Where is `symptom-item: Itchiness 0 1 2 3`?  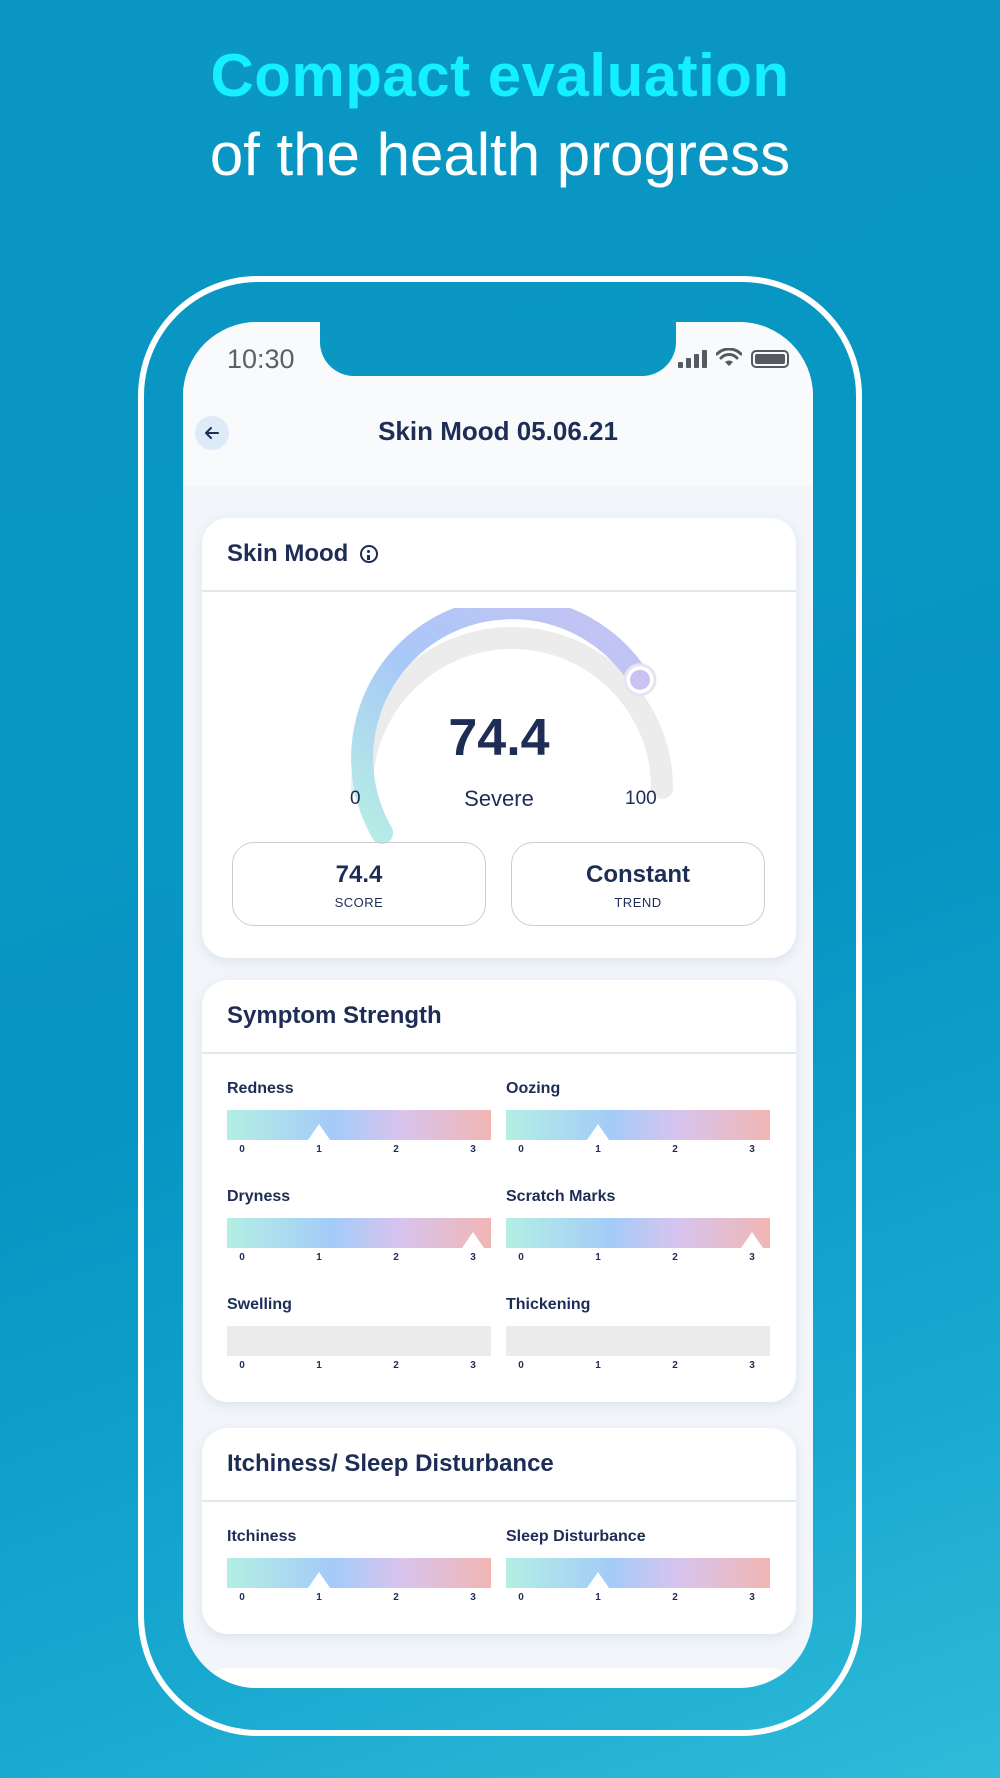
symptom-item: Itchiness 0 1 2 3 is located at coordinates (359, 1568).